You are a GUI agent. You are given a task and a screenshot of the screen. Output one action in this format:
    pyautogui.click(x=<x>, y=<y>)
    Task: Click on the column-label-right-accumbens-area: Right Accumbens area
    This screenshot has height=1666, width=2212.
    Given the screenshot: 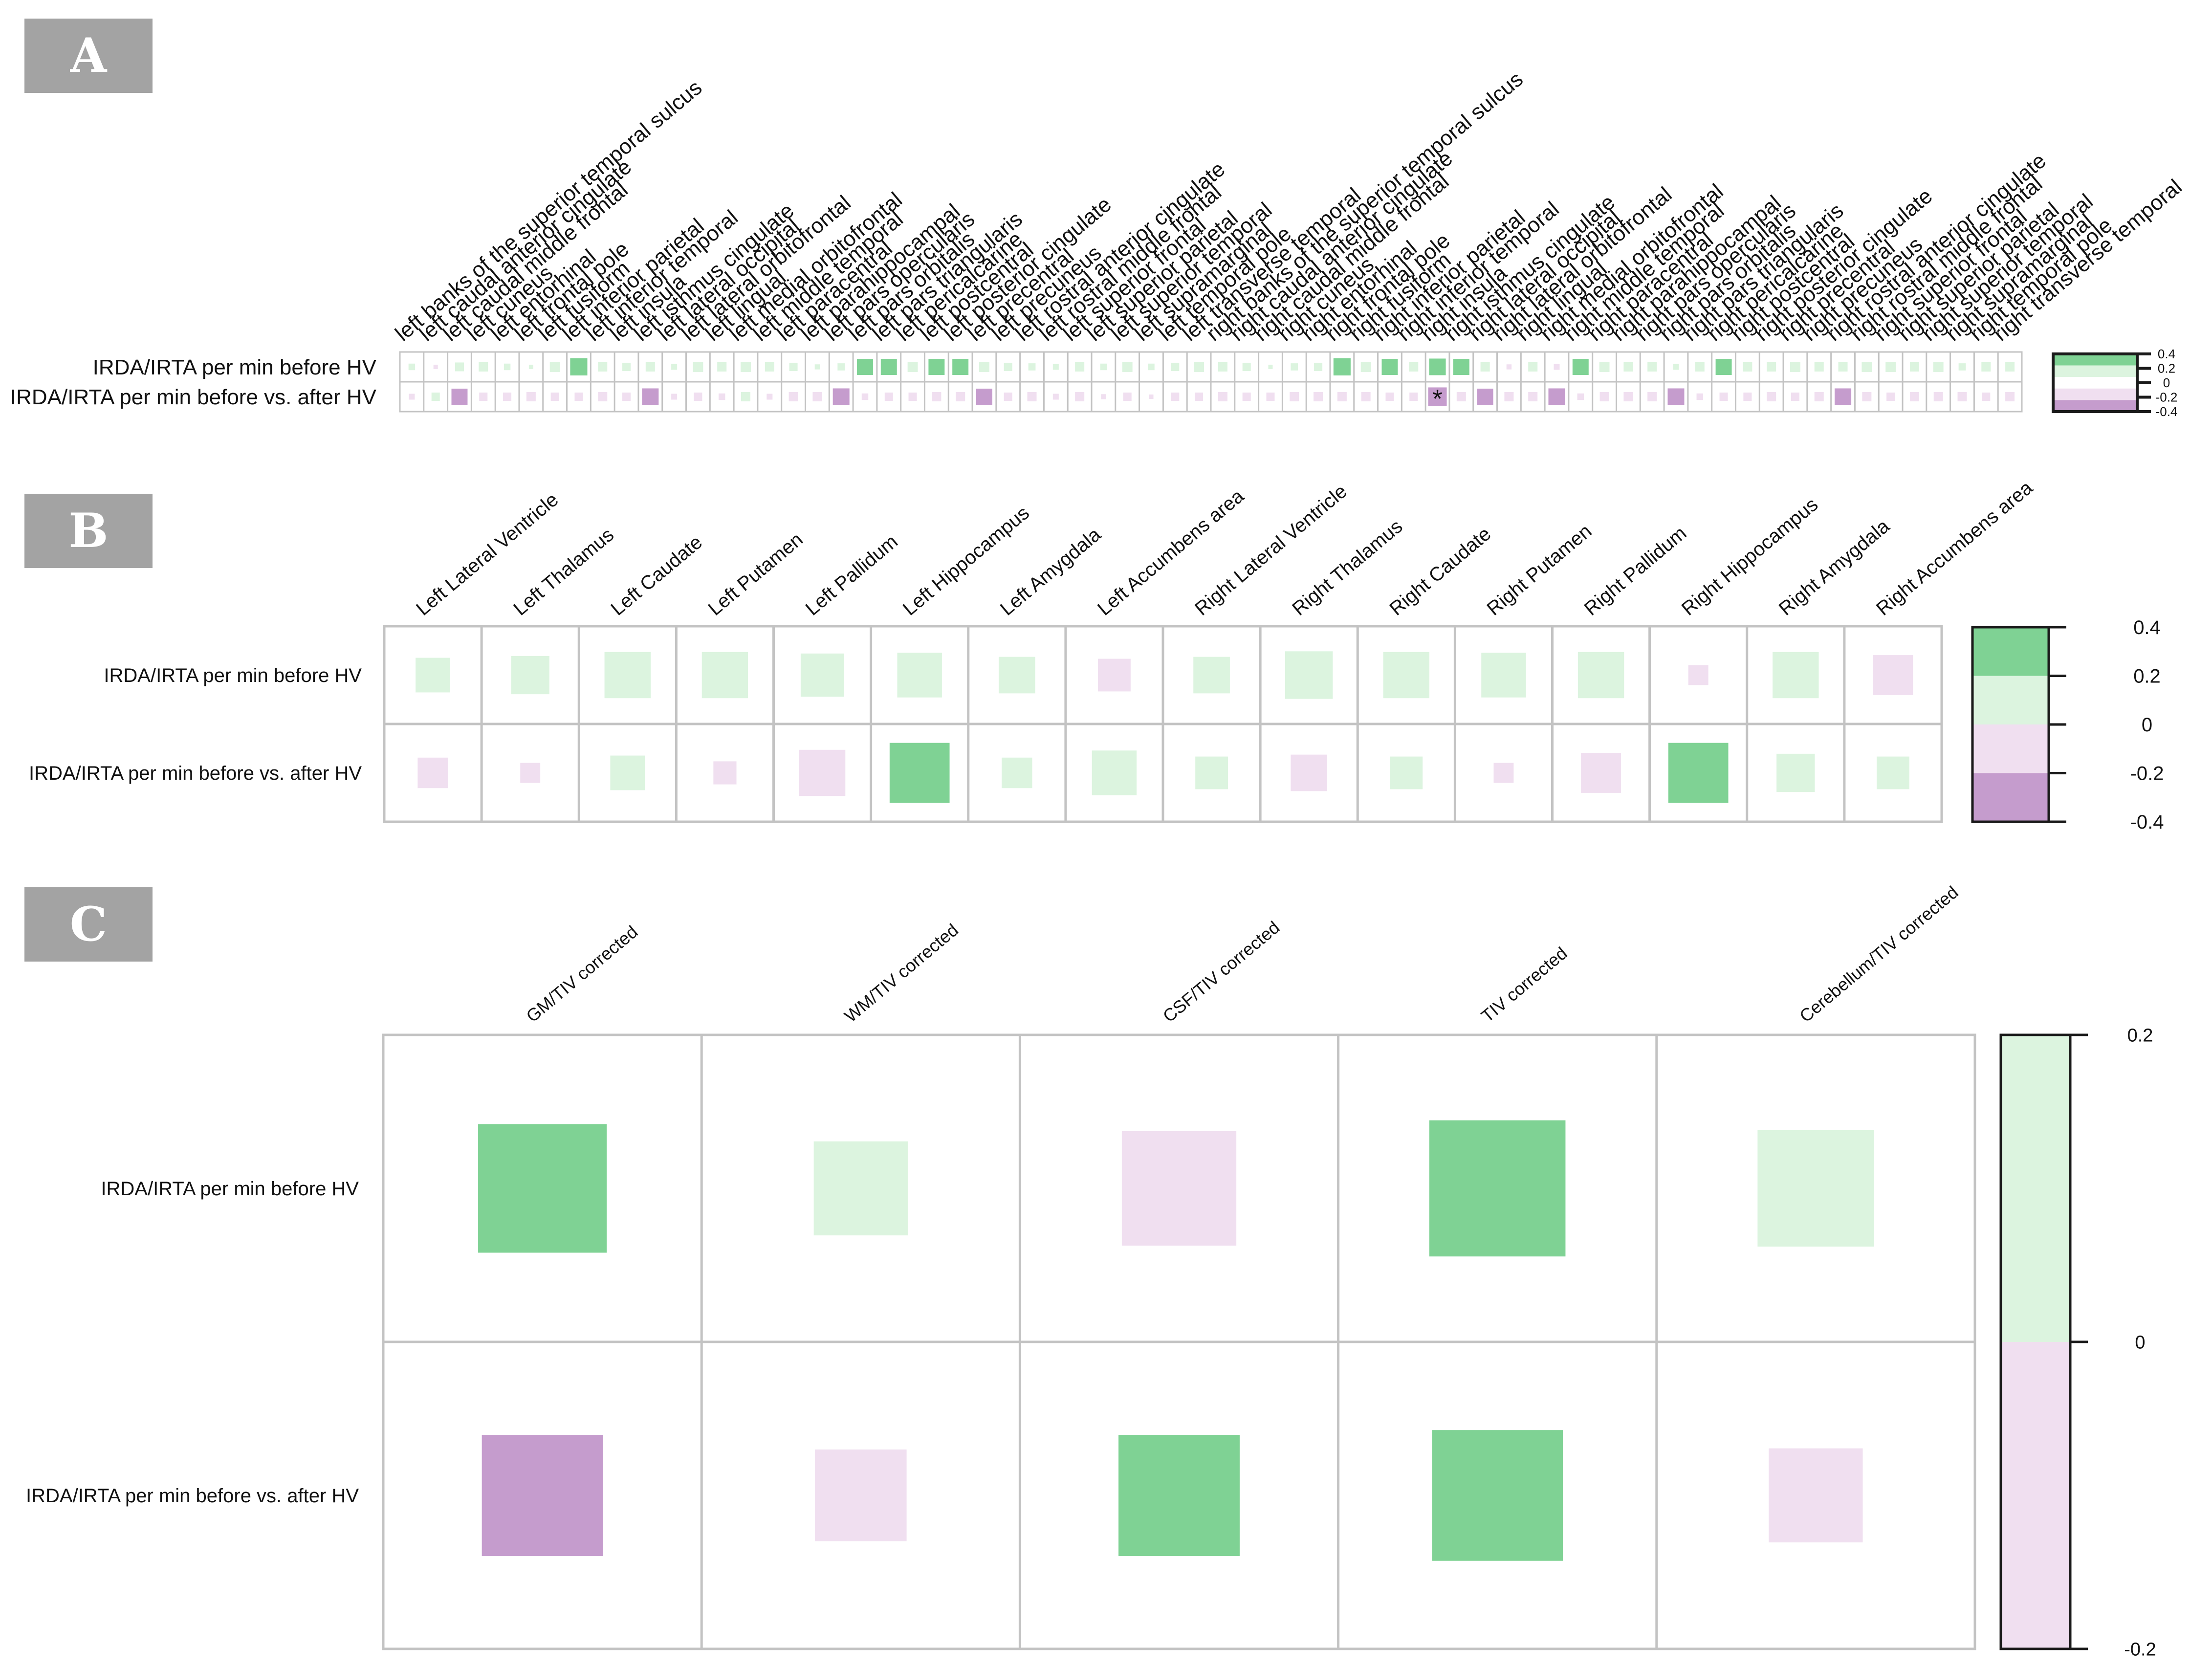 What is the action you would take?
    pyautogui.click(x=1954, y=548)
    